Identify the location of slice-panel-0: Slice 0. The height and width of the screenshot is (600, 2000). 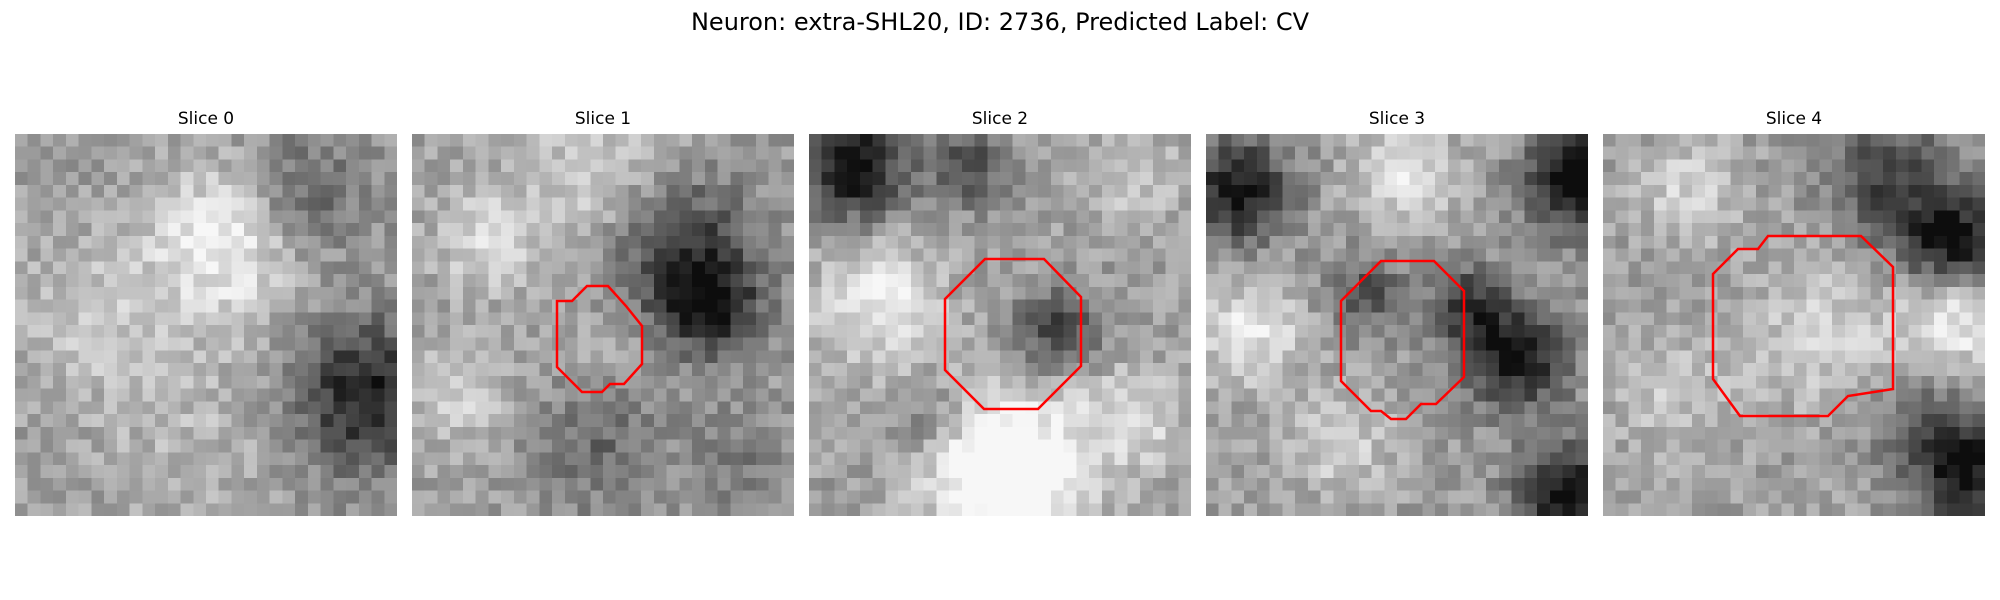
(206, 312).